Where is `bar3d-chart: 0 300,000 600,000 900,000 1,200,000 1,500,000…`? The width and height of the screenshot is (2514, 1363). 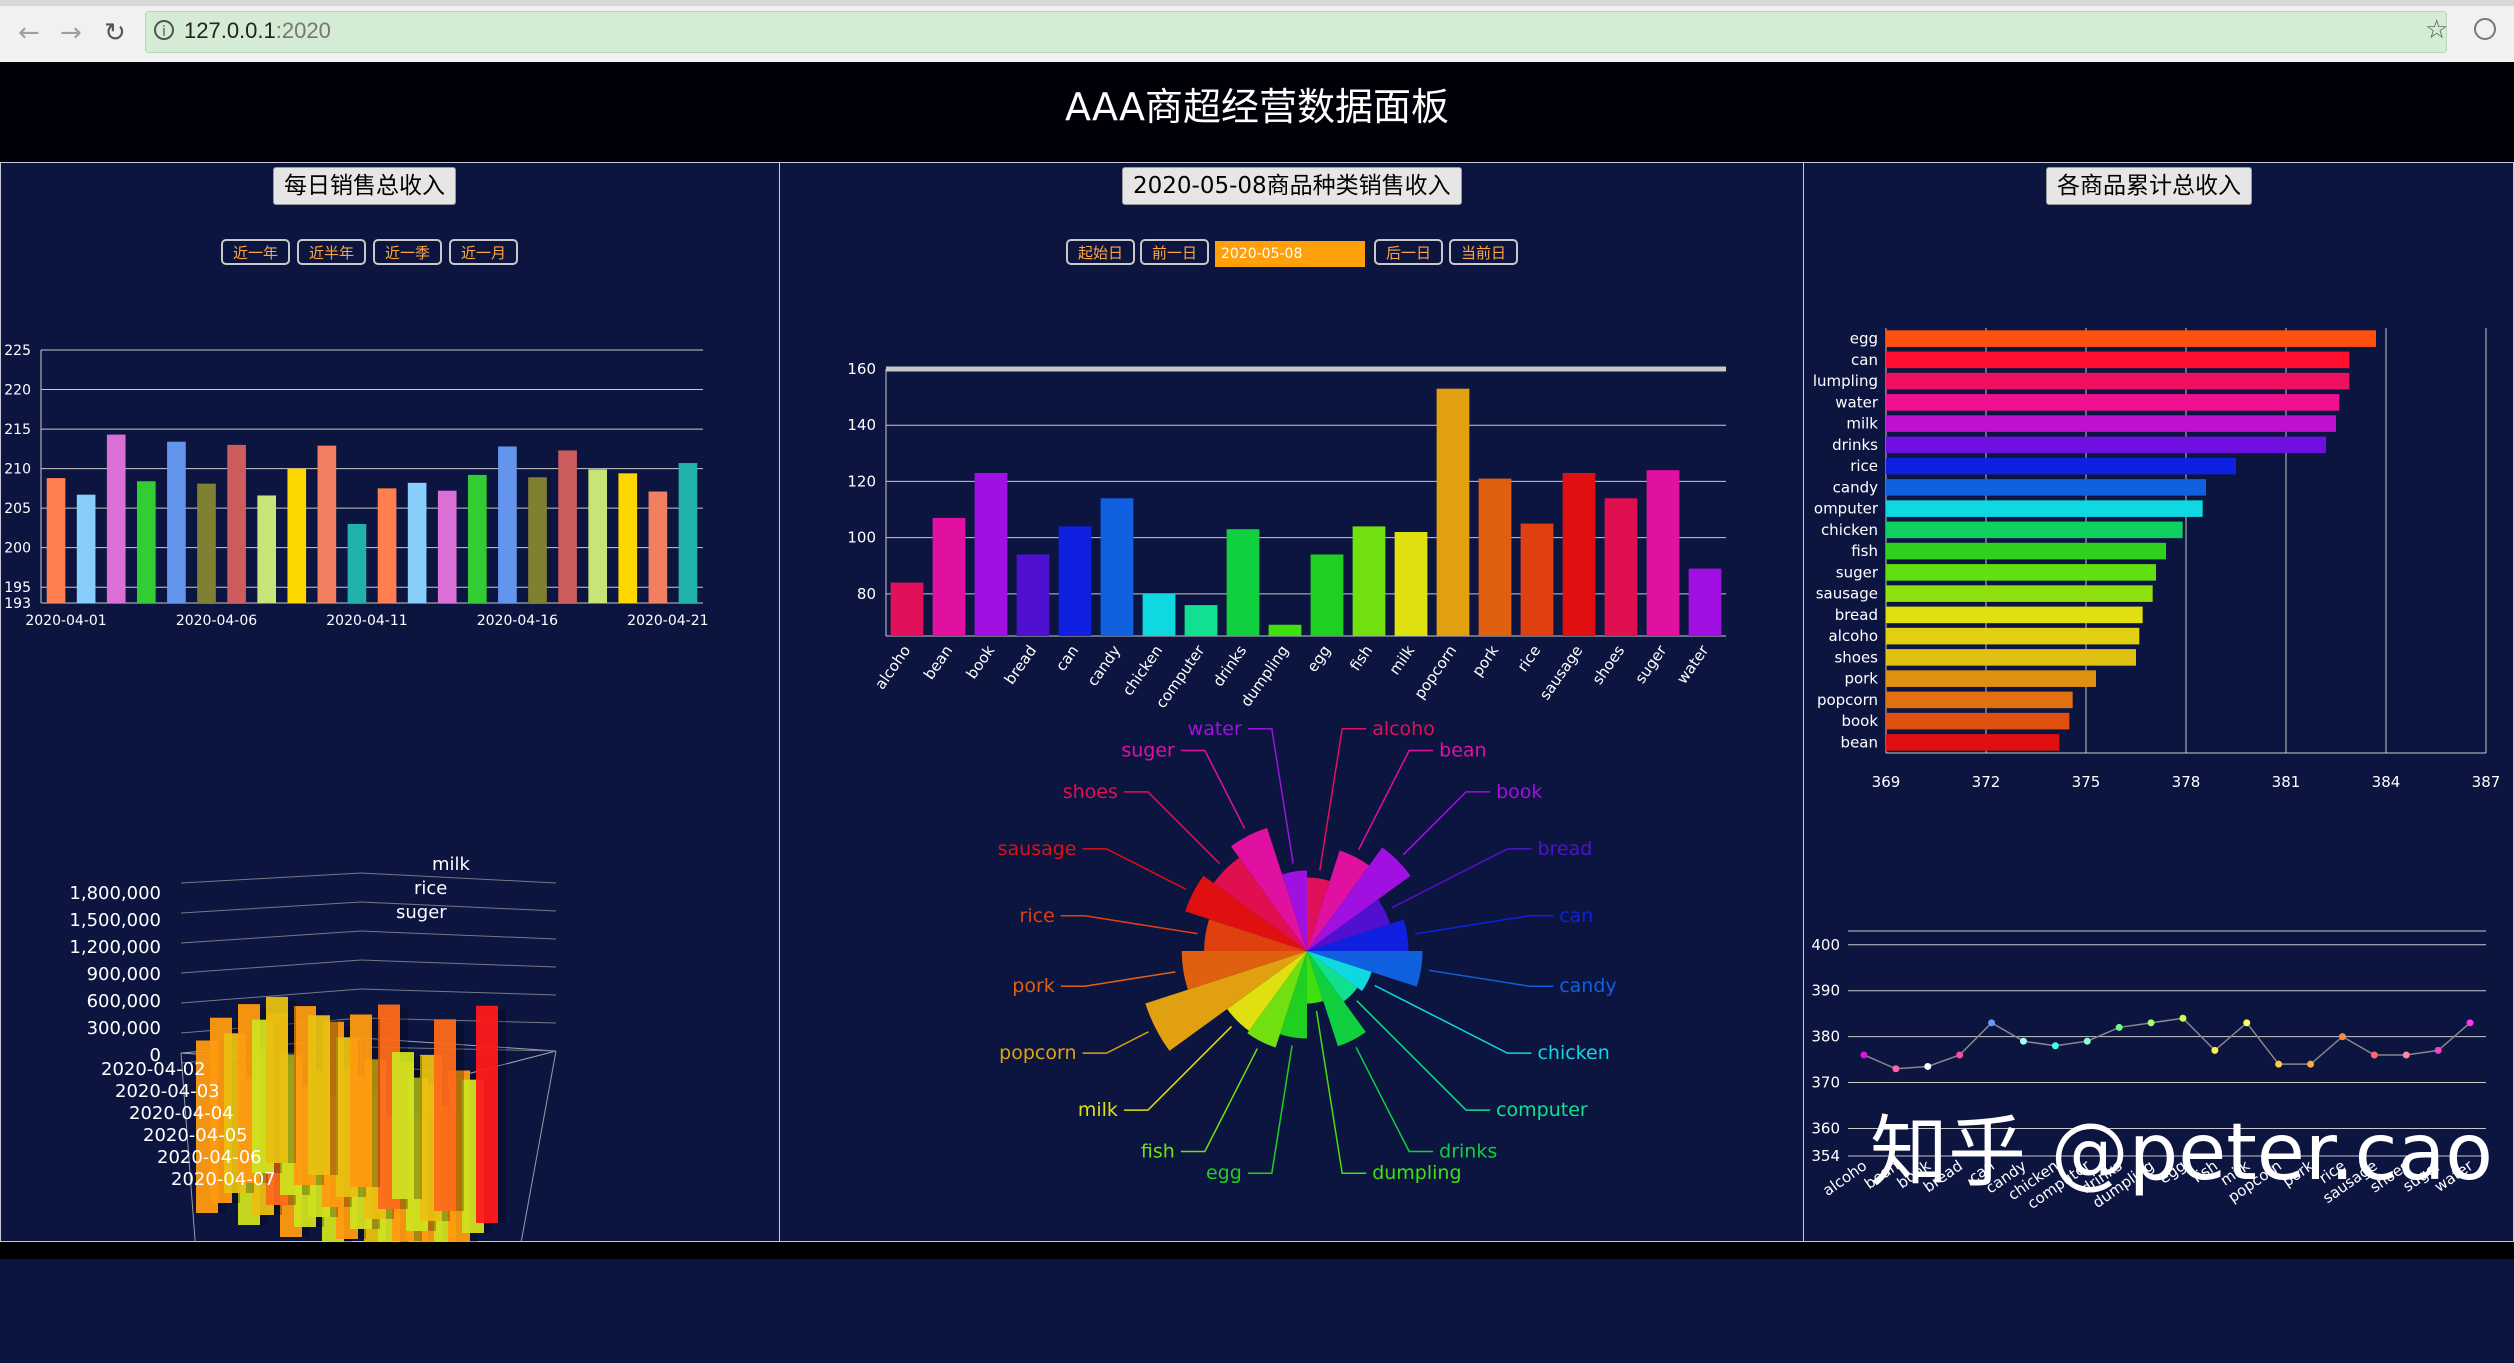 bar3d-chart: 0 300,000 600,000 900,000 1,200,000 1,500,000… is located at coordinates (391, 1053).